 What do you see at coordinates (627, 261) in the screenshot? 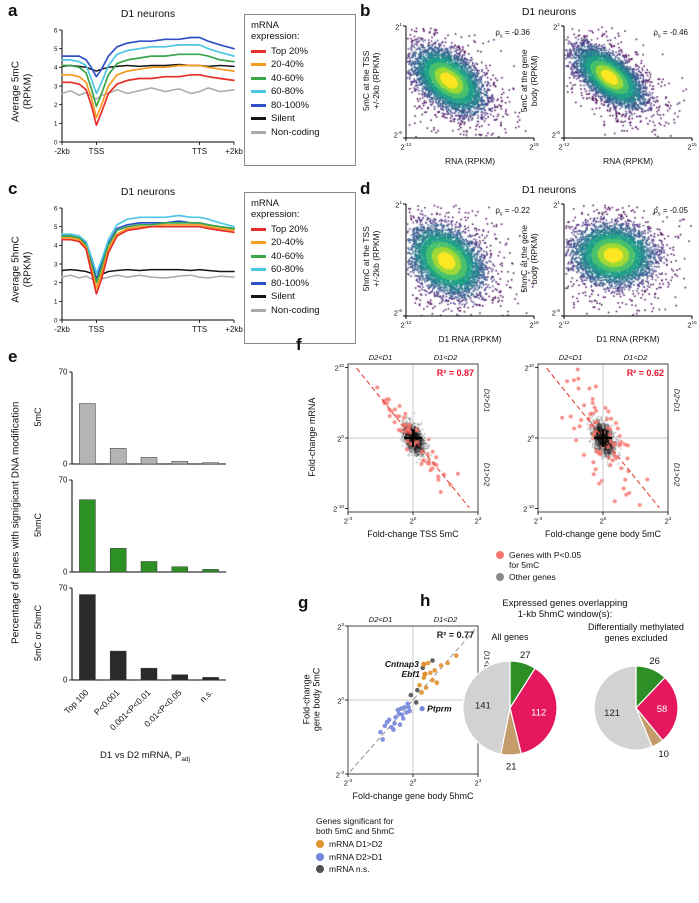
I see `chart-d2-axes` at bounding box center [627, 261].